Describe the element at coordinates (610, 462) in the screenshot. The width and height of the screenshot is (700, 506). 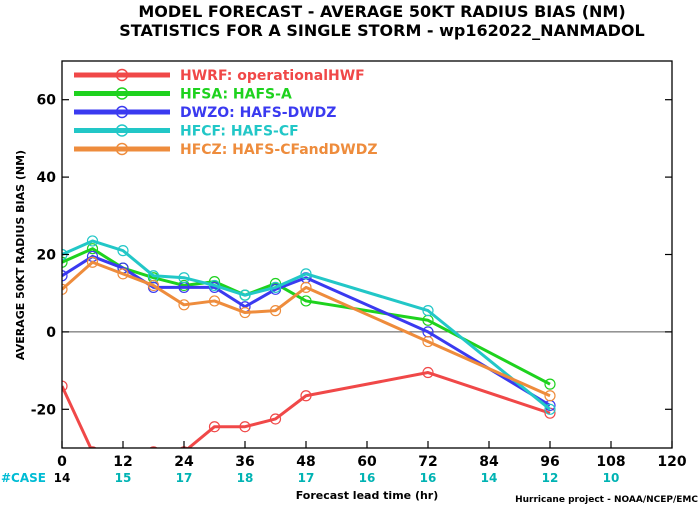
I see `x-tick-label: 108` at that location.